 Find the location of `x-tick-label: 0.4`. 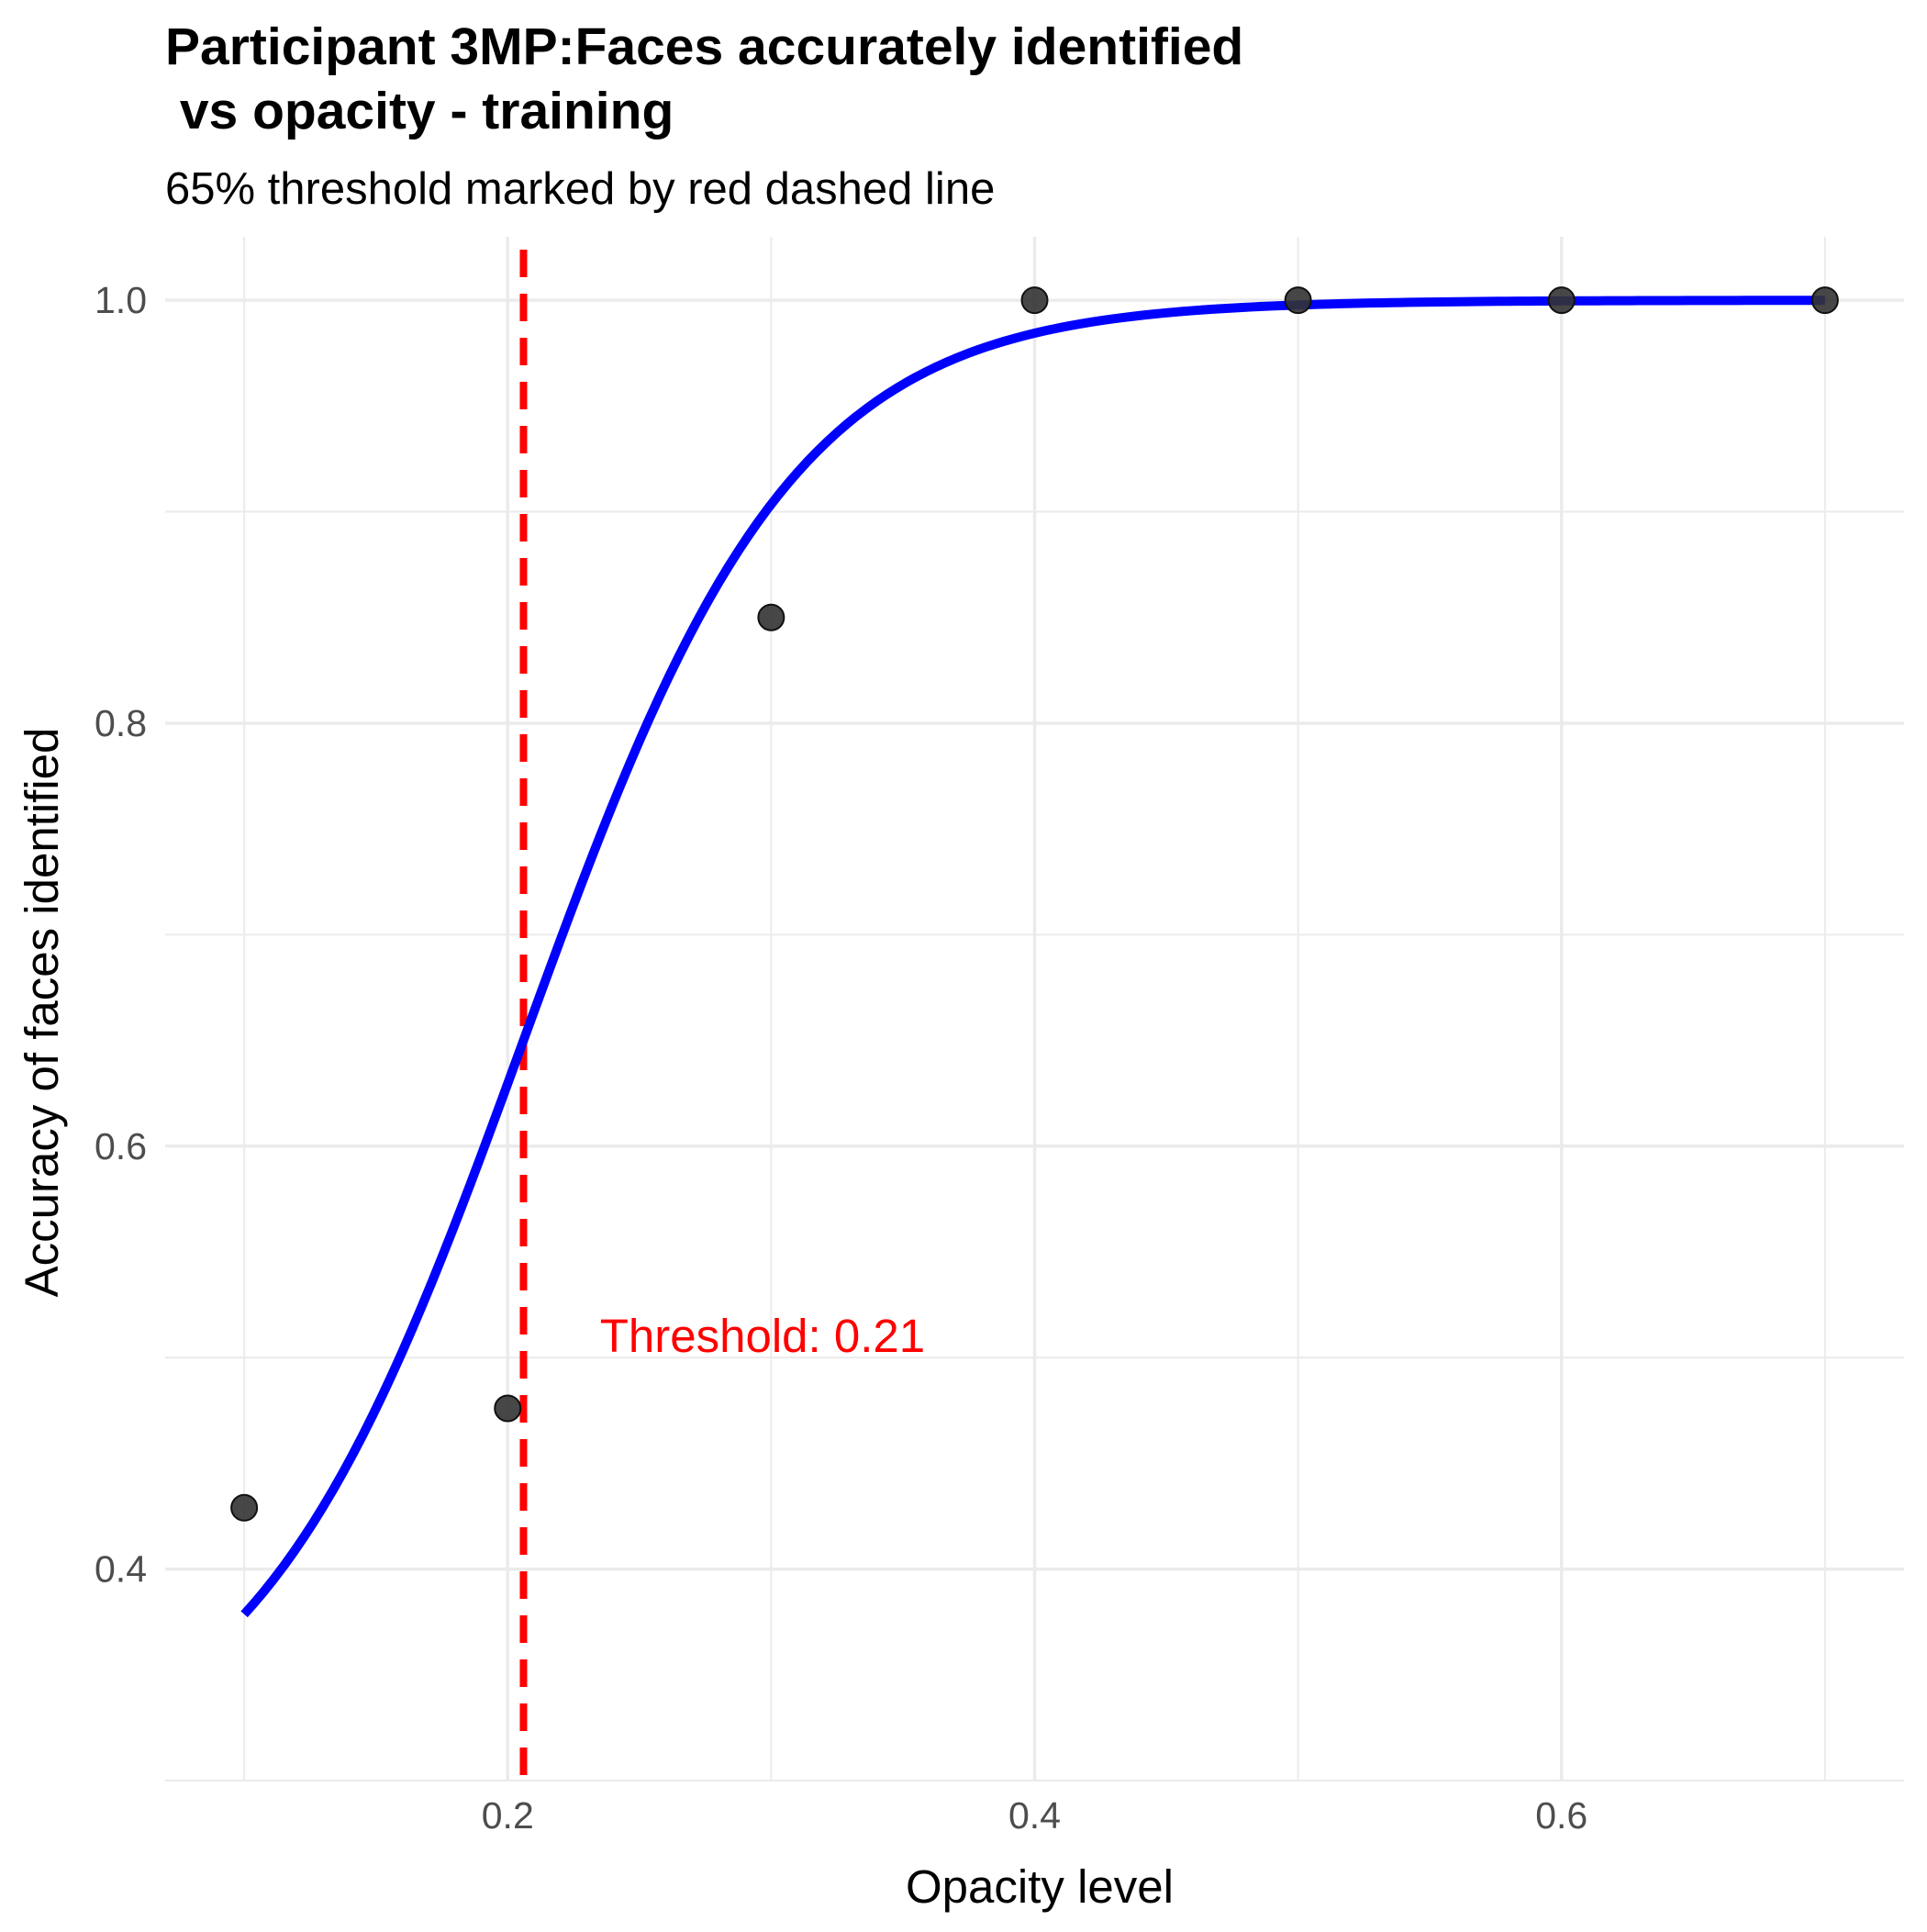

x-tick-label: 0.4 is located at coordinates (1034, 1815).